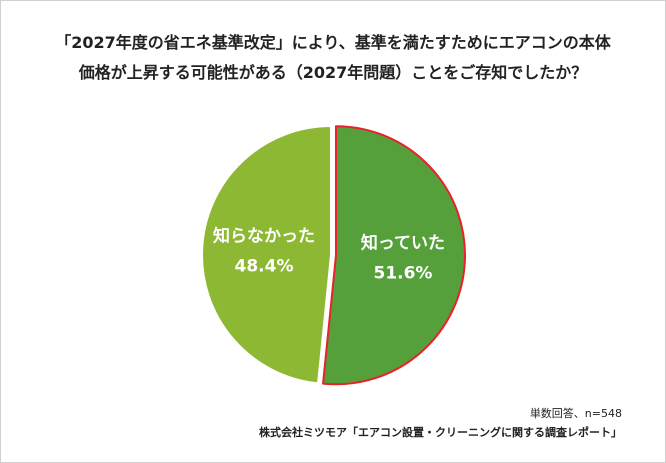 The image size is (666, 463). Describe the element at coordinates (402, 243) in the screenshot. I see `slice-label-0: 知っていた` at that location.